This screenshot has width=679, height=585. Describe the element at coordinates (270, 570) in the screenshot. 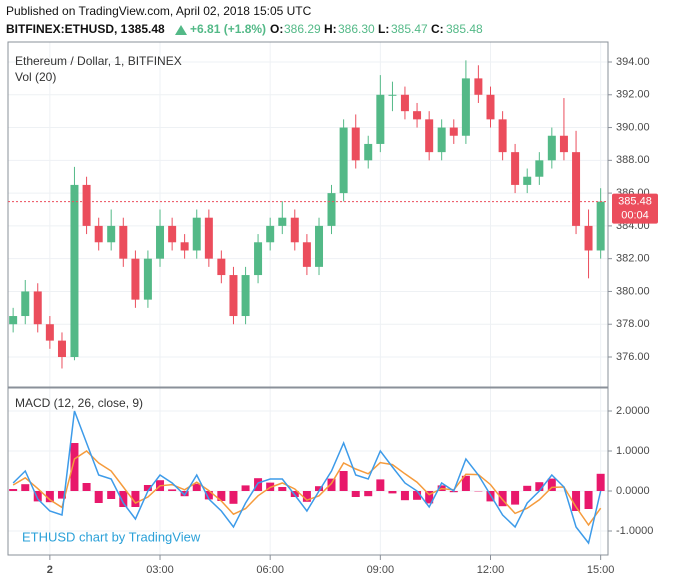

I see `x-tick-label: 06:00` at that location.